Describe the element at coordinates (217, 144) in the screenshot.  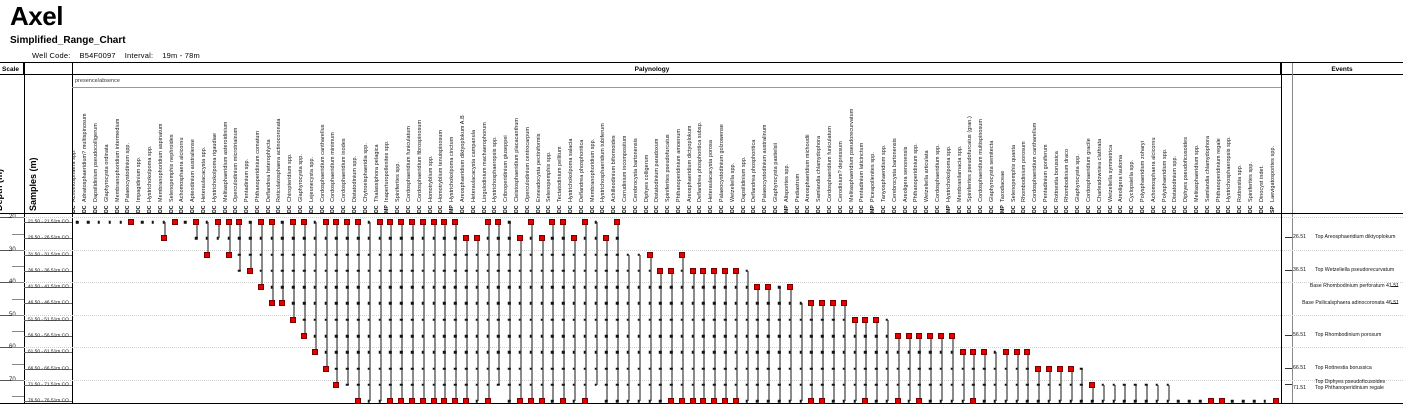
I see `taxon-column: Hystrichokolpoma rigaudiae DC` at that location.